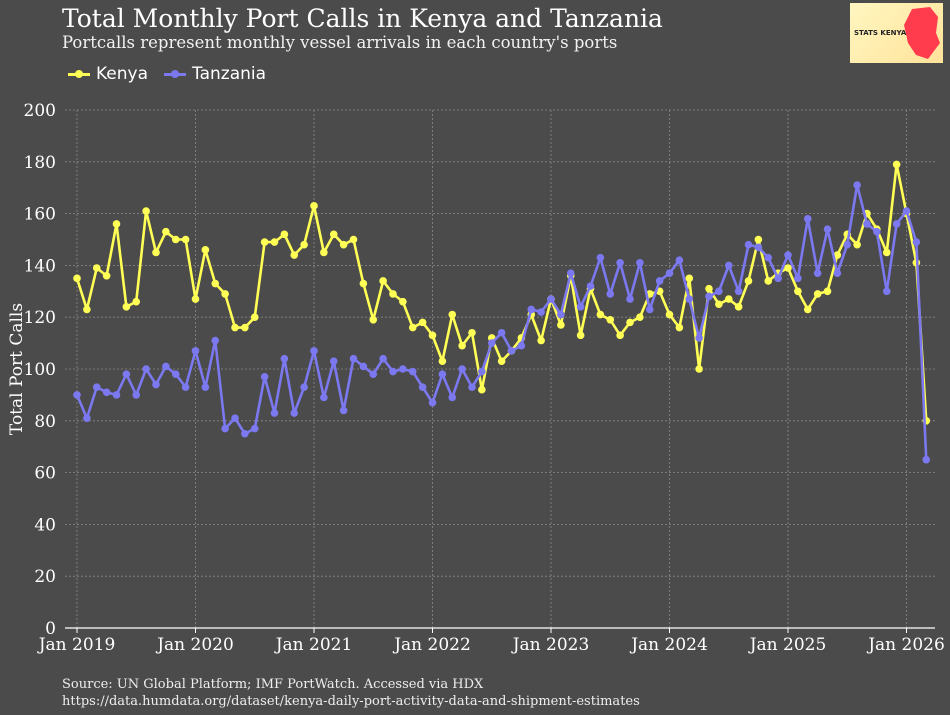 The width and height of the screenshot is (950, 715). Describe the element at coordinates (45, 577) in the screenshot. I see `y-tick-label: 20` at that location.